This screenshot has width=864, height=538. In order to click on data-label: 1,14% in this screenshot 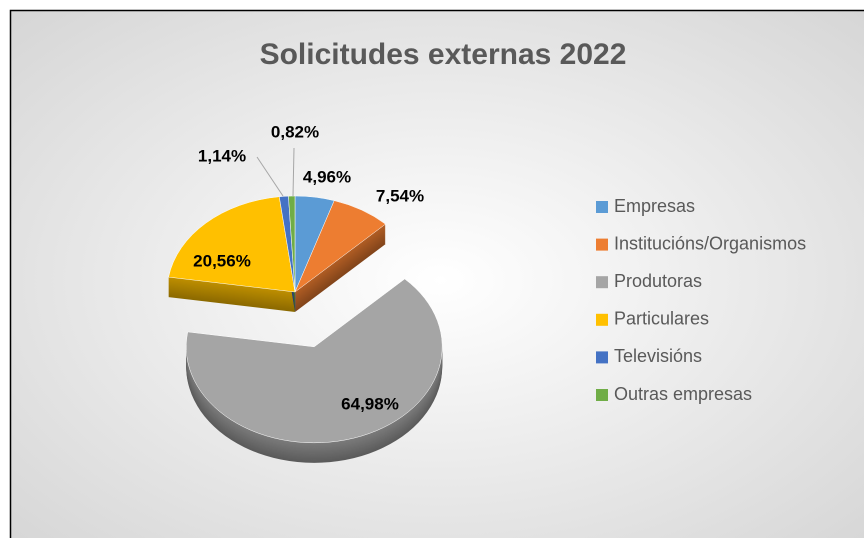, I will do `click(222, 155)`.